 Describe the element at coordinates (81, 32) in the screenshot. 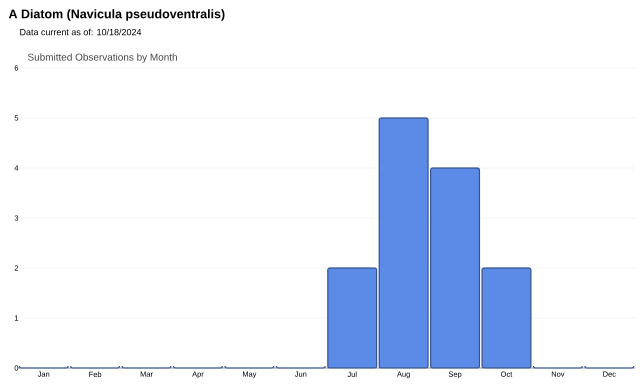

I see `chart-subtitle: Data current as of: 10/18/2024` at that location.